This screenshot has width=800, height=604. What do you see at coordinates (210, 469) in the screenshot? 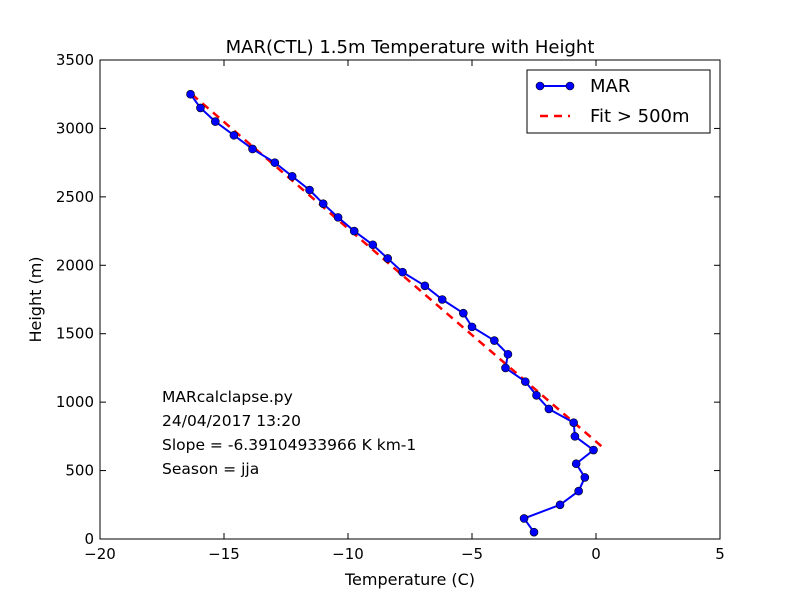
I see `annotation-line: Season = jja` at bounding box center [210, 469].